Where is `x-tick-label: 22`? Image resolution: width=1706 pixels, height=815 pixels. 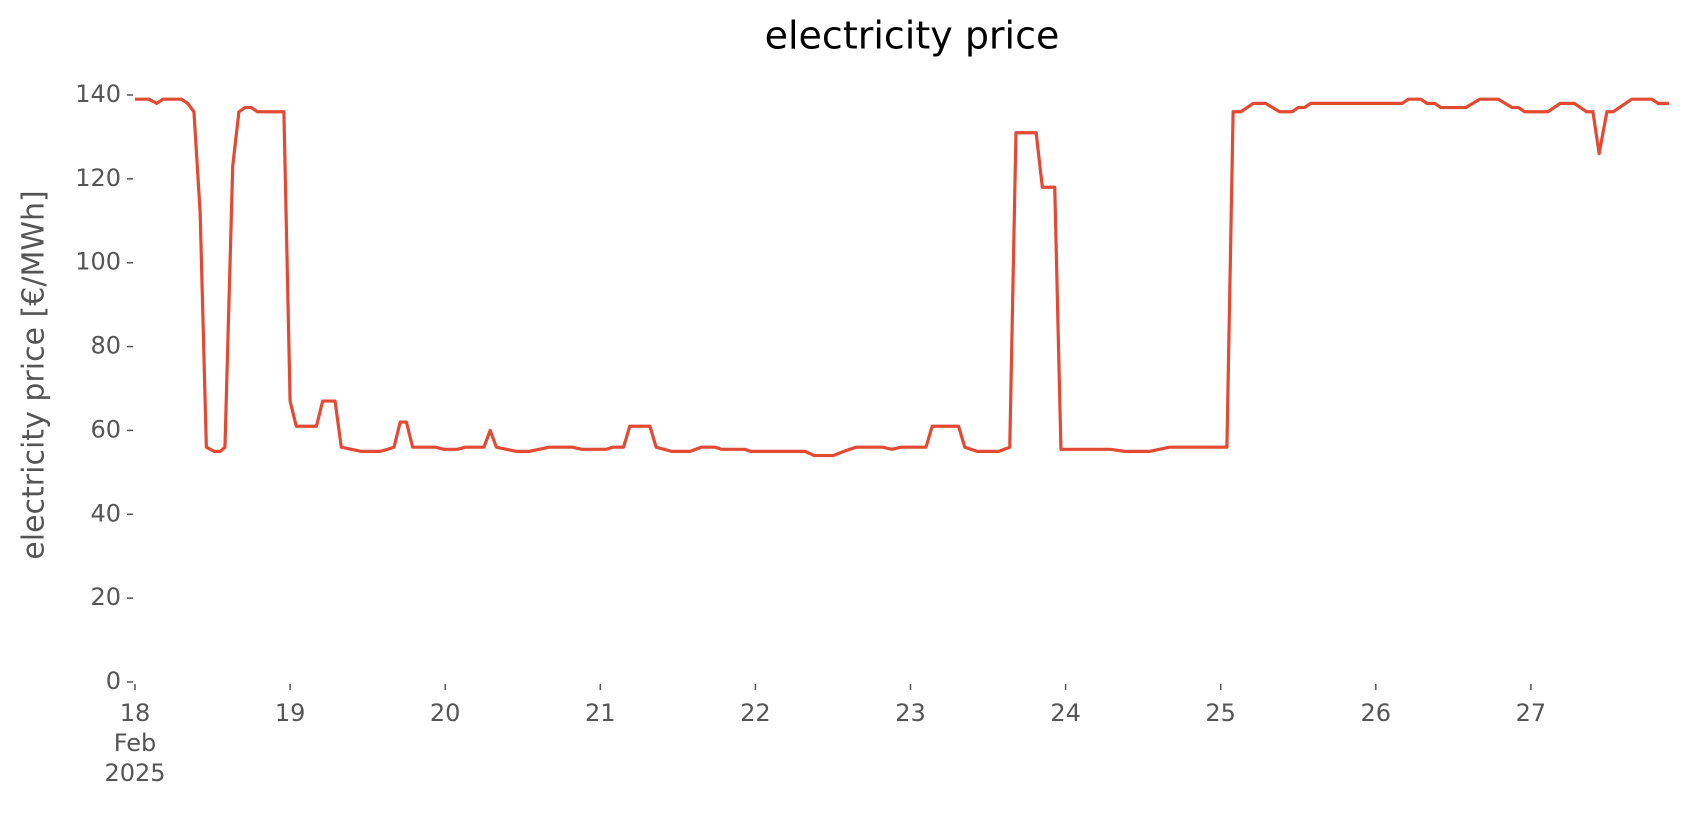
x-tick-label: 22 is located at coordinates (755, 713).